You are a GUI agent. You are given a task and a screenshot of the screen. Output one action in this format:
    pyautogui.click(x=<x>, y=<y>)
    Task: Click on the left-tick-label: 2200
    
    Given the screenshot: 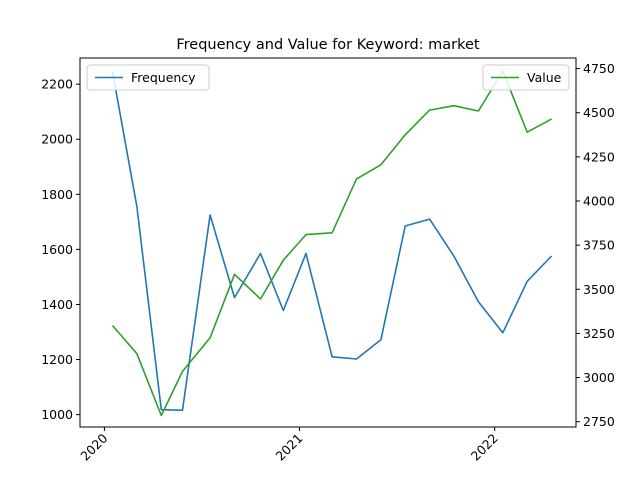 What is the action you would take?
    pyautogui.click(x=57, y=84)
    